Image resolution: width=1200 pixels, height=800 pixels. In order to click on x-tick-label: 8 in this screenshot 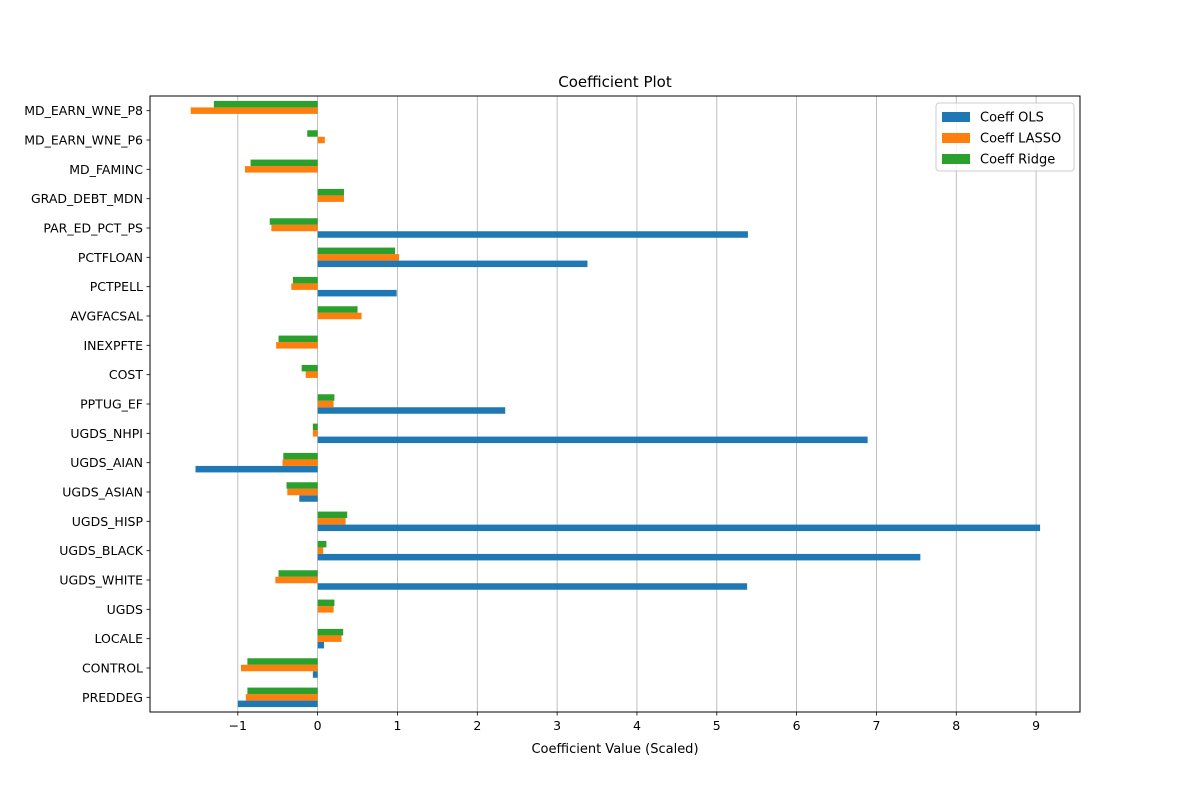, I will do `click(956, 725)`.